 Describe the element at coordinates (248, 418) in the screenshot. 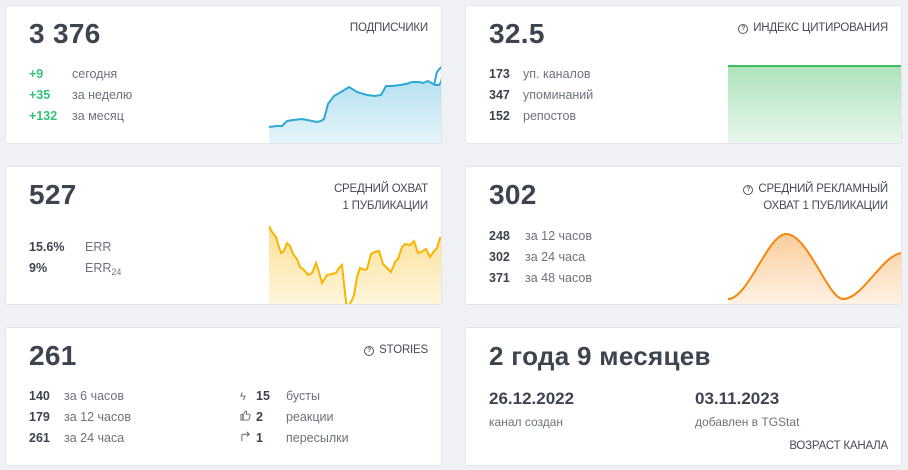

I see `thumbs-up-icon` at that location.